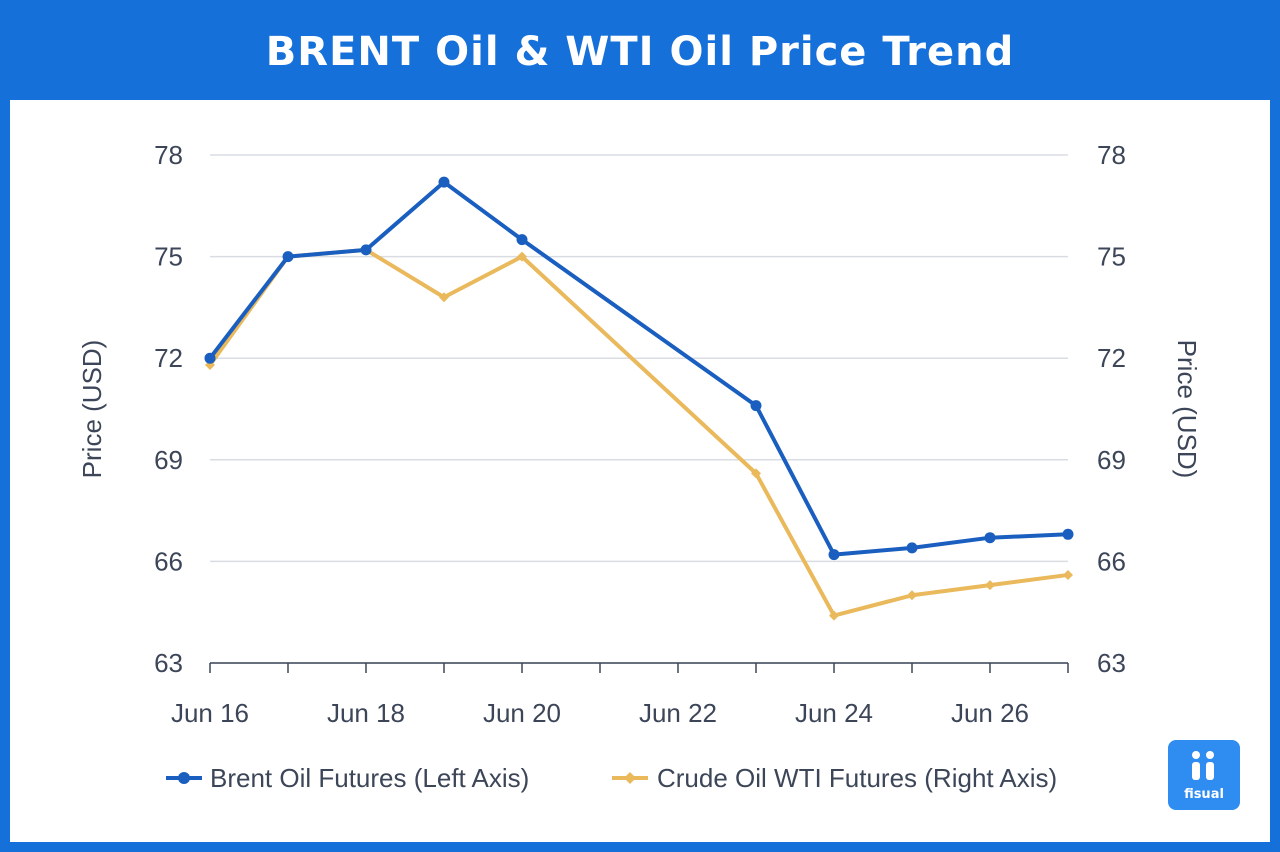 This screenshot has width=1280, height=852. I want to click on y-tick-right-75: 75, so click(1111, 257).